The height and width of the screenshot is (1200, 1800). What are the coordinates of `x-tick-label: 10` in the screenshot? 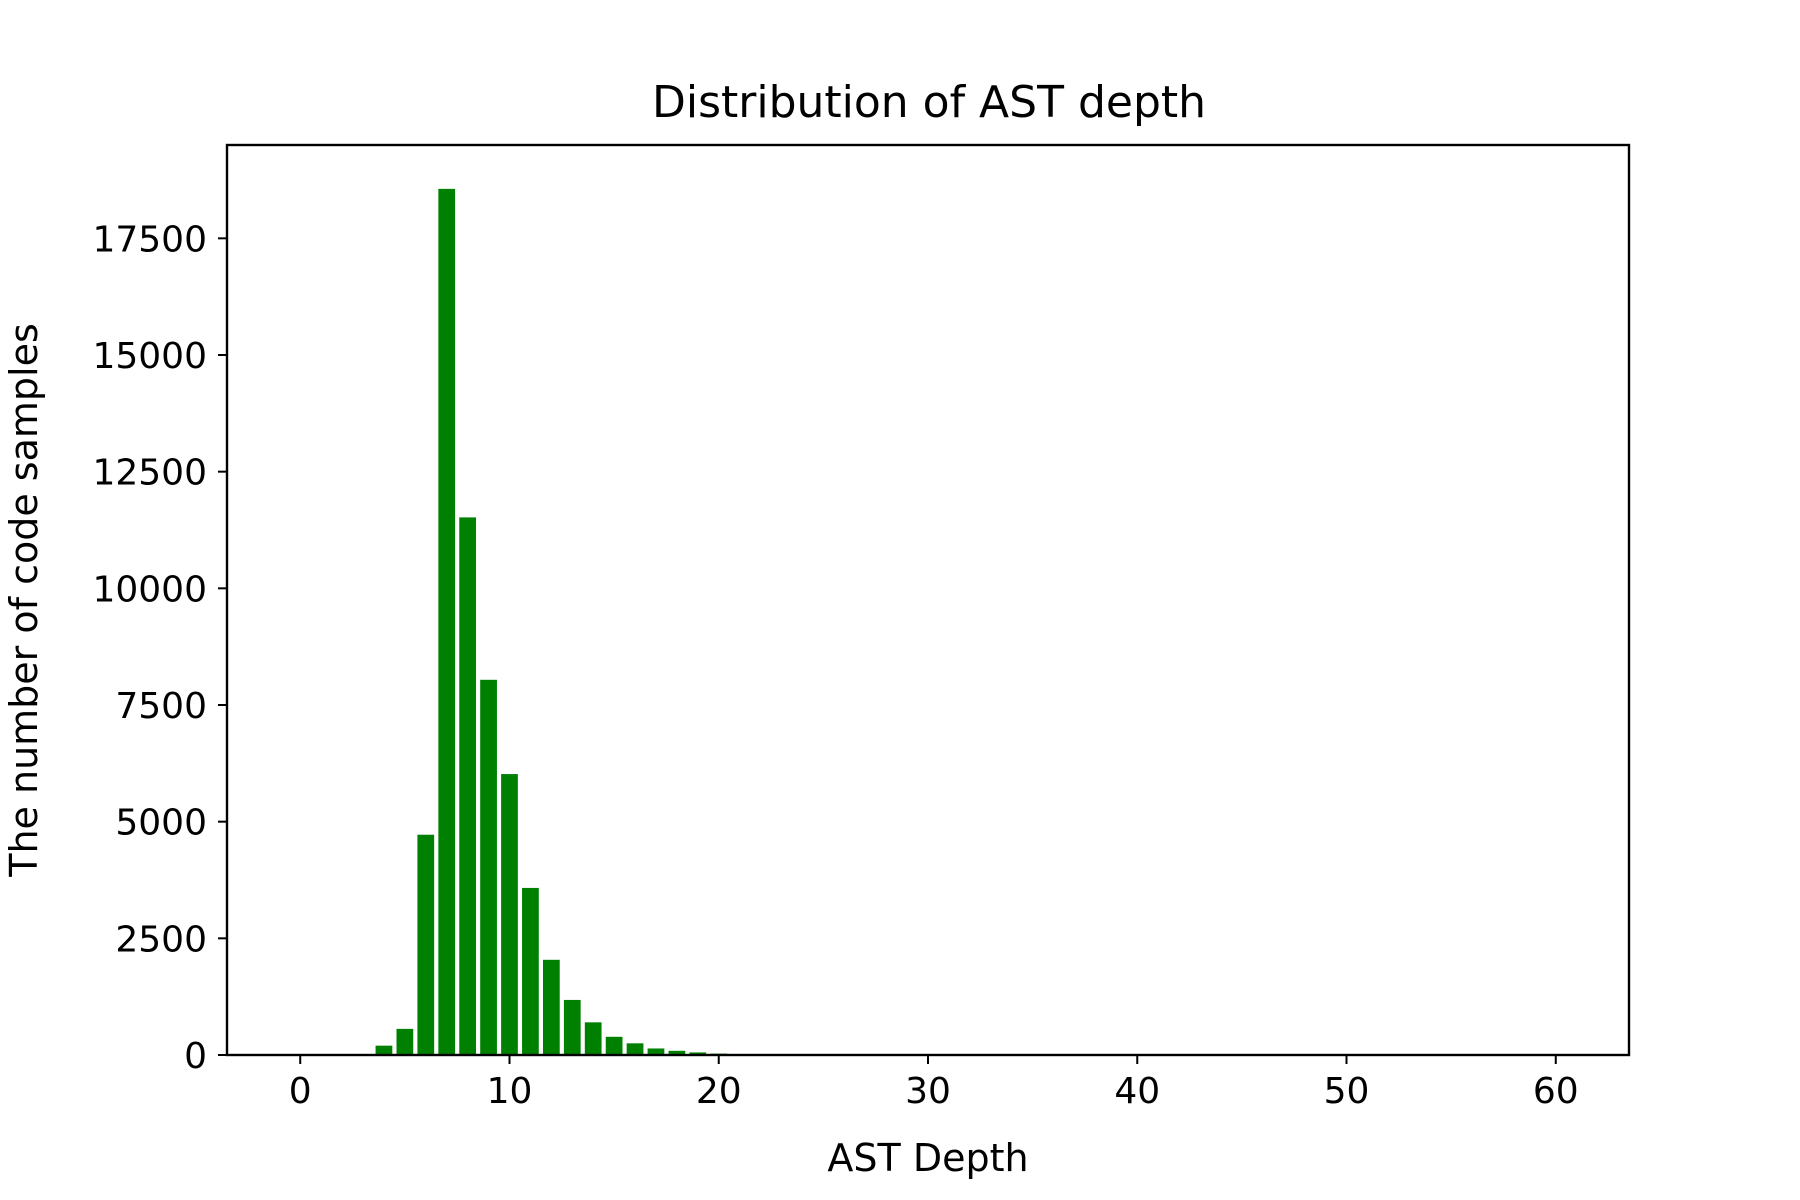 It's located at (510, 1091).